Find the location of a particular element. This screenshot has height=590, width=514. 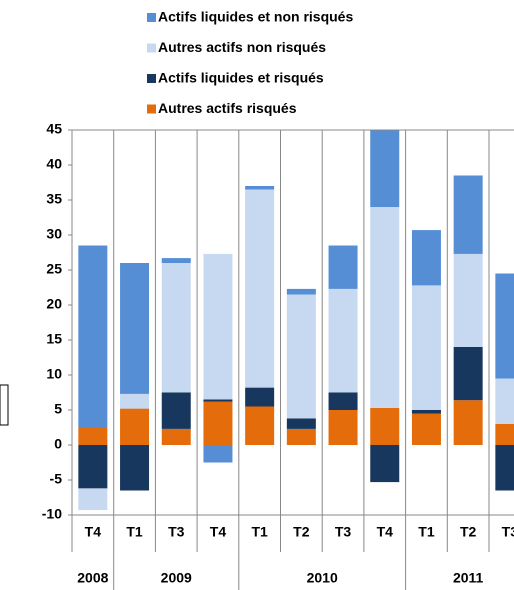

y-tick-label: 30 is located at coordinates (54, 234).